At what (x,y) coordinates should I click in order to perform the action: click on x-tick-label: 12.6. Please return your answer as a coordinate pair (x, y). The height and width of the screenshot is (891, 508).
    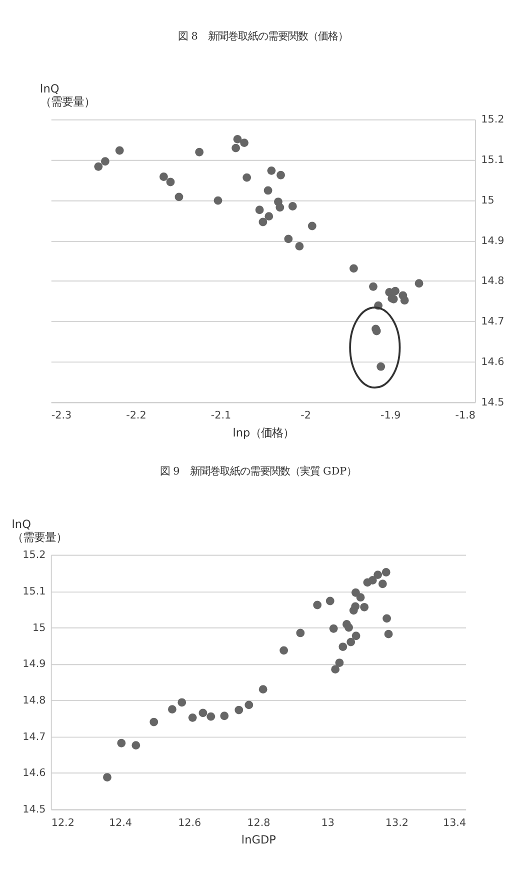
    Looking at the image, I should click on (190, 822).